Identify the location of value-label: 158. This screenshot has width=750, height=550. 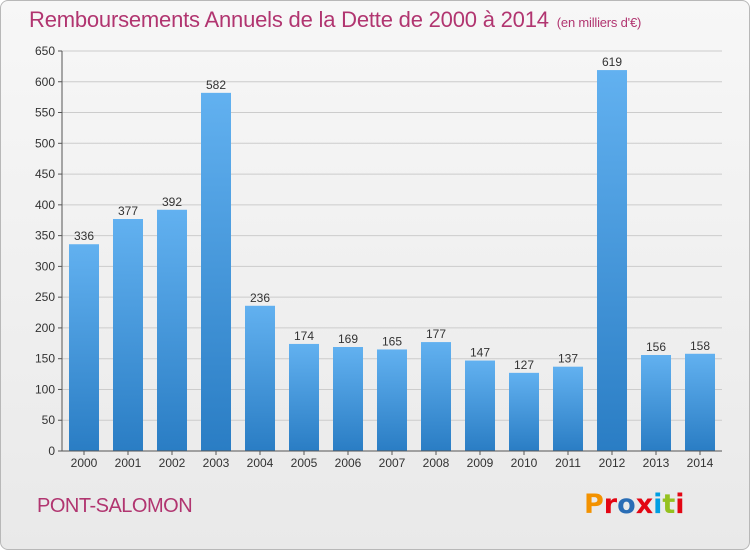
(700, 346).